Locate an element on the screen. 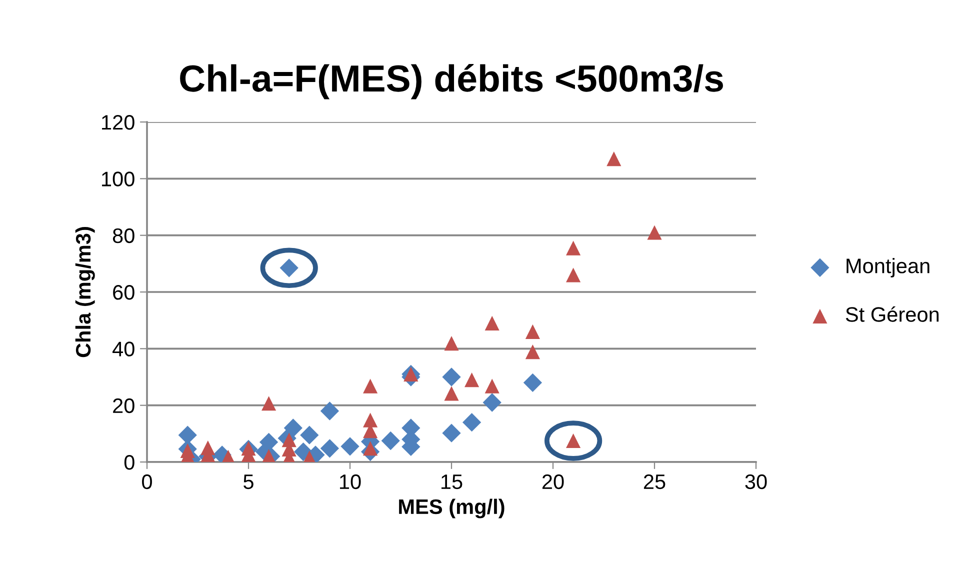 This screenshot has height=581, width=954. chart-title: Chl-a=F(MES) débits <500m3/s is located at coordinates (451, 82).